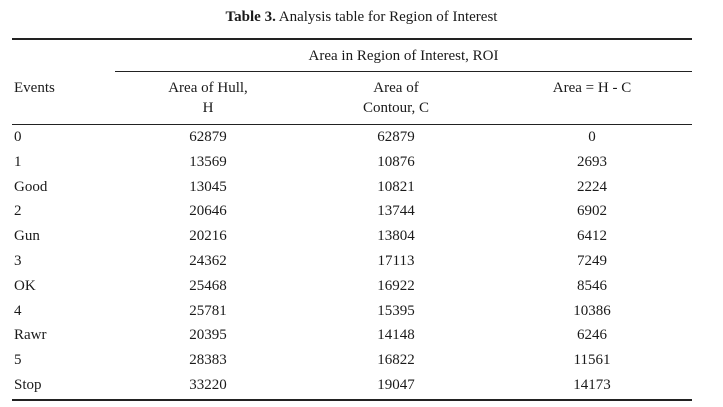 The image size is (723, 407). Describe the element at coordinates (18, 260) in the screenshot. I see `event-cell: 3` at that location.